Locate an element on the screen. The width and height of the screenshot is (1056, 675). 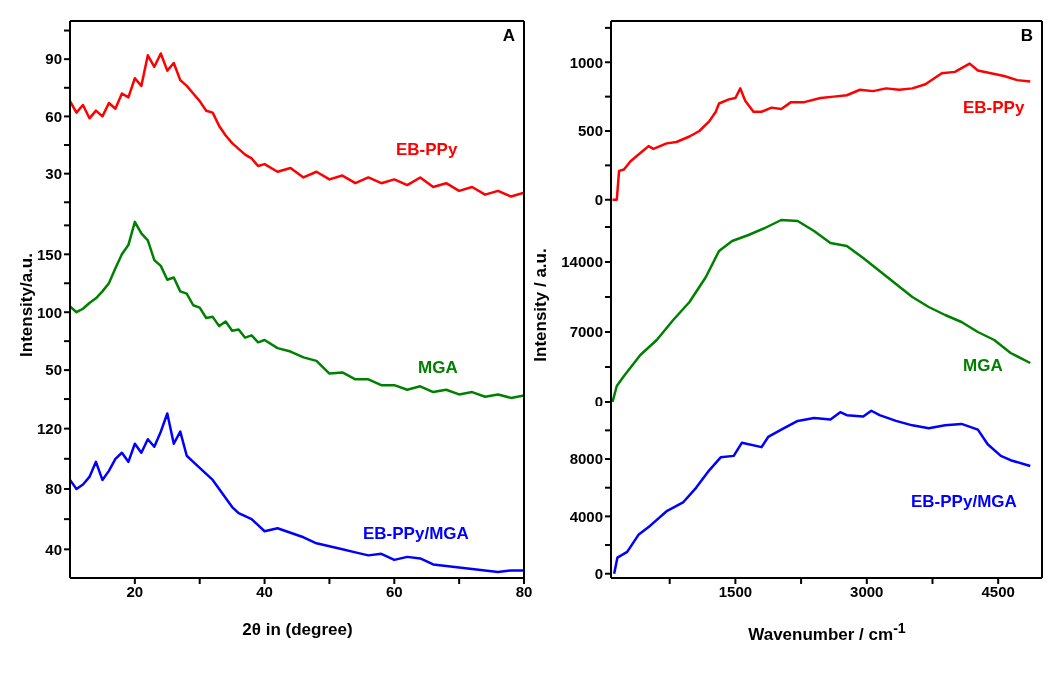
x-tick-label: 40 is located at coordinates (264, 591).